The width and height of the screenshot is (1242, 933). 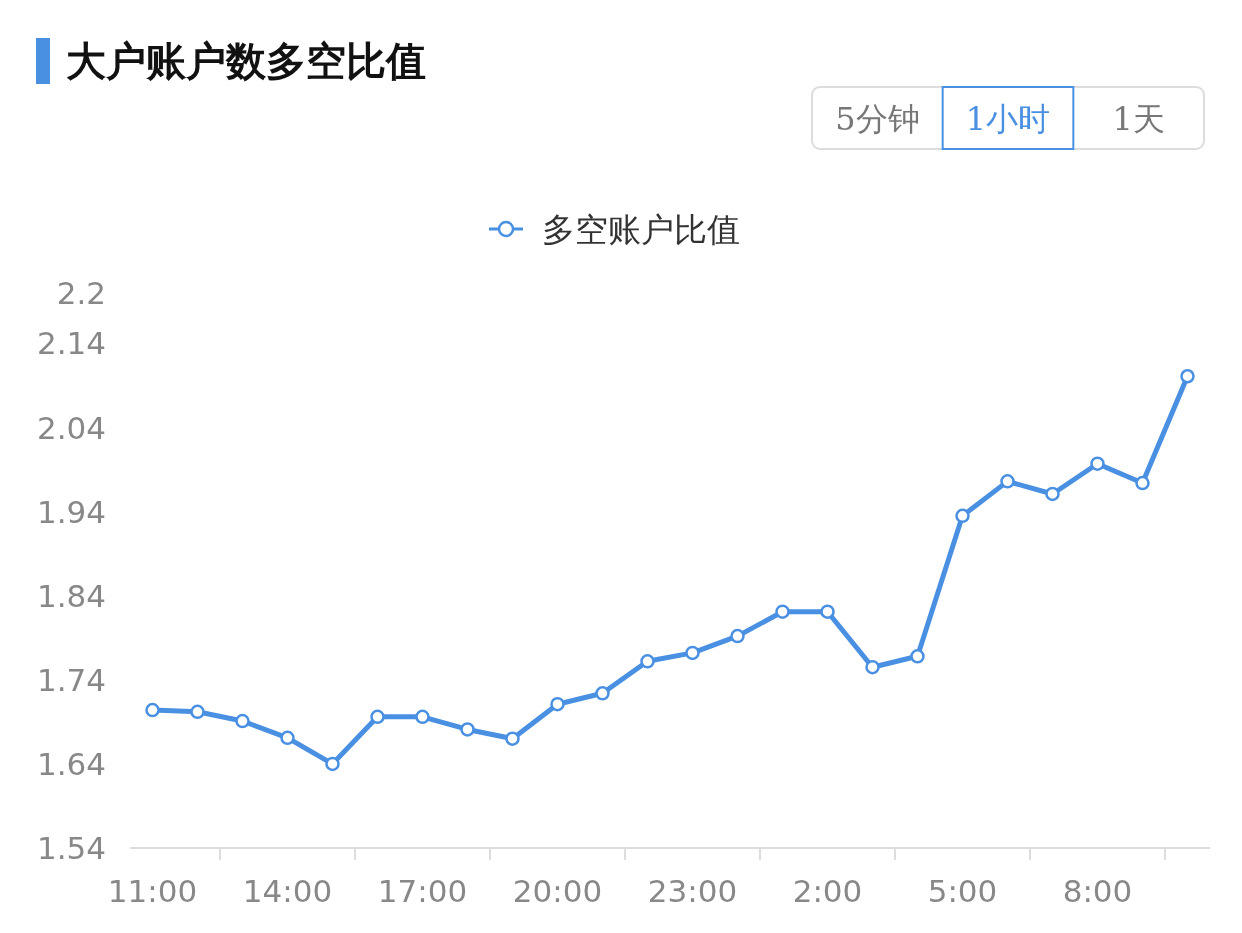 What do you see at coordinates (287, 891) in the screenshot?
I see `x-tick-label: 14:00` at bounding box center [287, 891].